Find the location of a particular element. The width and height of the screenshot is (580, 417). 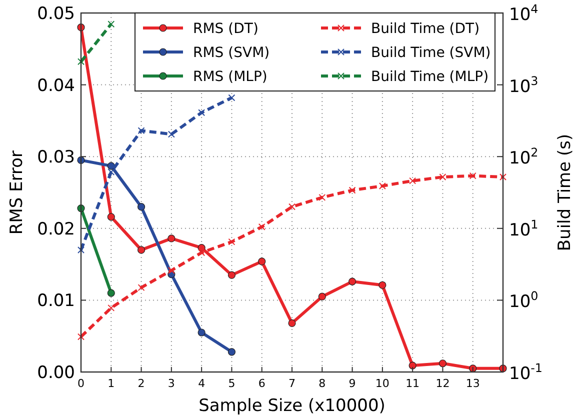

x-tick-label: 13 is located at coordinates (473, 383).